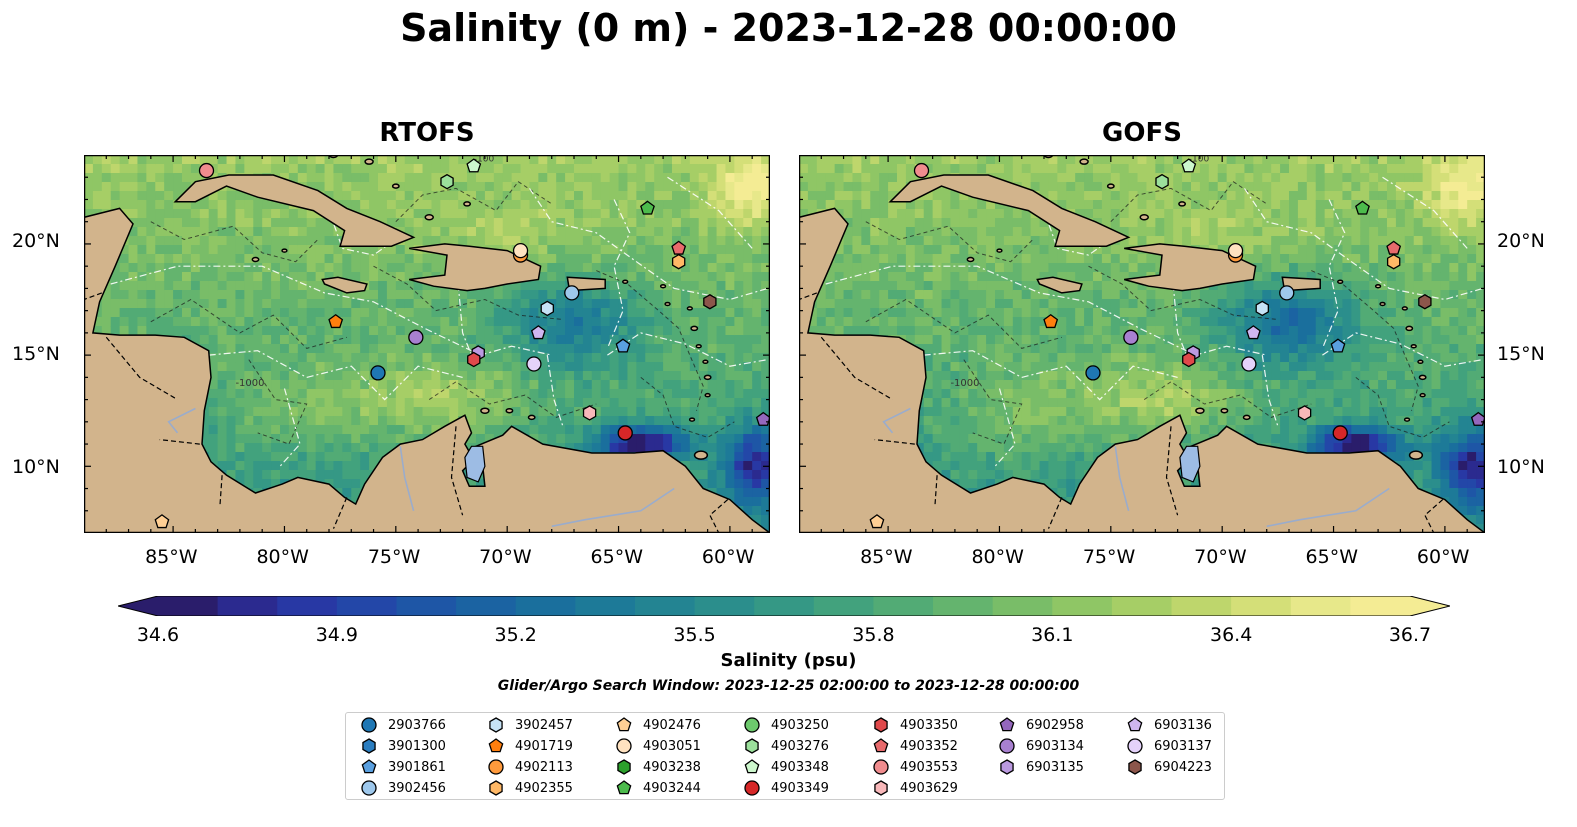 This screenshot has height=827, width=1577. What do you see at coordinates (1055, 746) in the screenshot?
I see `legend-label: 6903134` at bounding box center [1055, 746].